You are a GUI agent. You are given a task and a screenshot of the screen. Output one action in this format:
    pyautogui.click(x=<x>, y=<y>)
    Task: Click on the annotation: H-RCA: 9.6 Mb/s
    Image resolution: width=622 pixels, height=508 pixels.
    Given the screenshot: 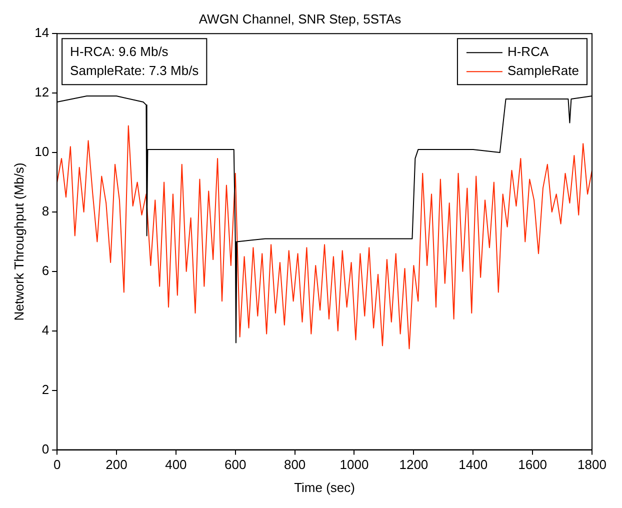 What is the action you would take?
    pyautogui.click(x=119, y=52)
    